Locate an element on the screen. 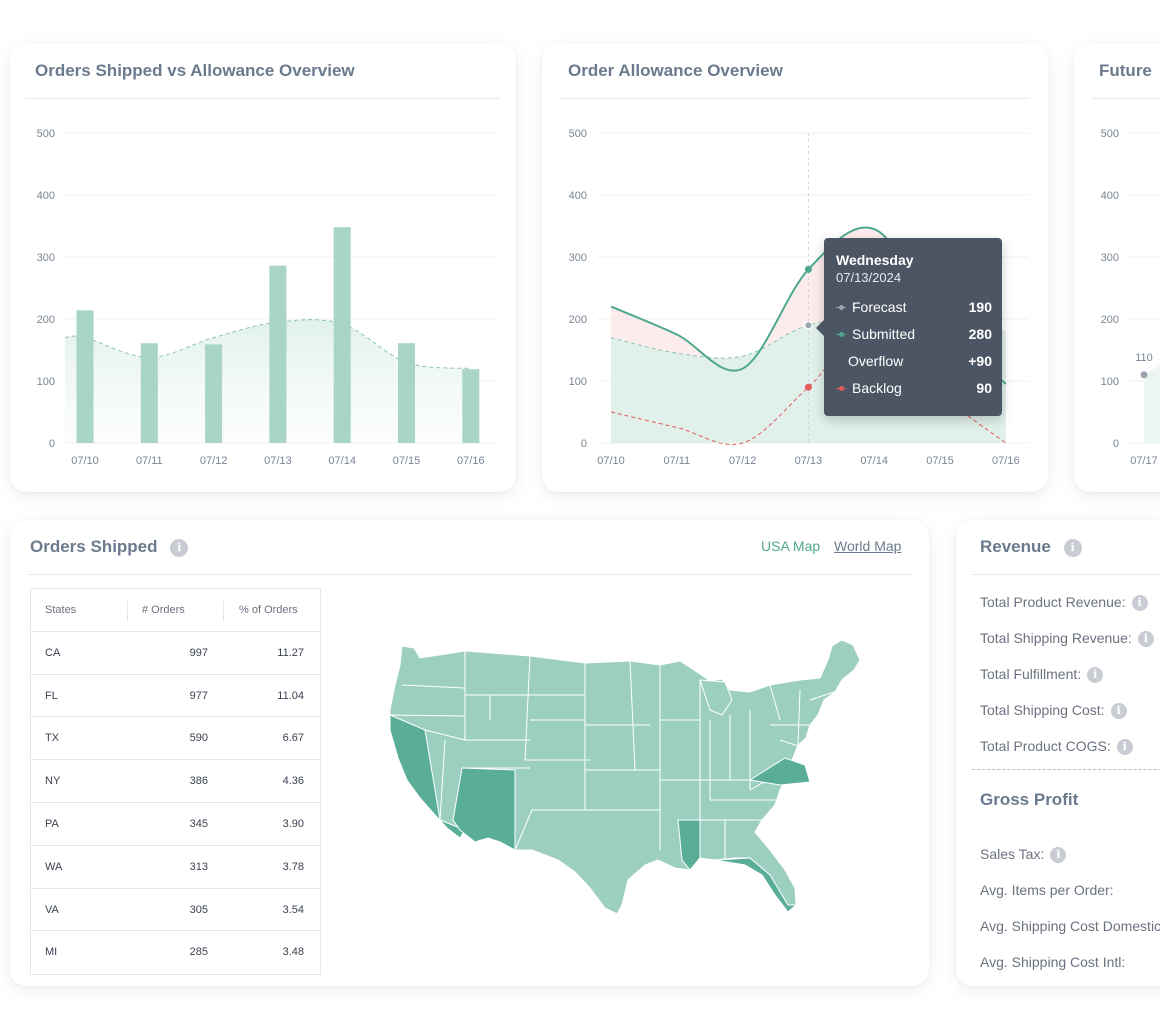 The width and height of the screenshot is (1160, 1032). state-cell: FL is located at coordinates (51, 695).